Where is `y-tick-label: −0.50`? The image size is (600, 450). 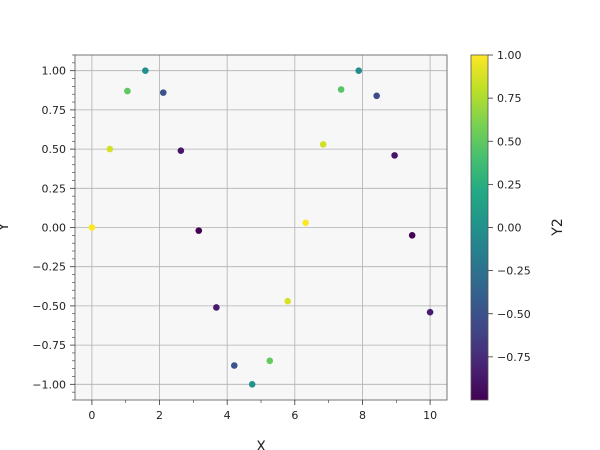 y-tick-label: −0.50 is located at coordinates (49, 306).